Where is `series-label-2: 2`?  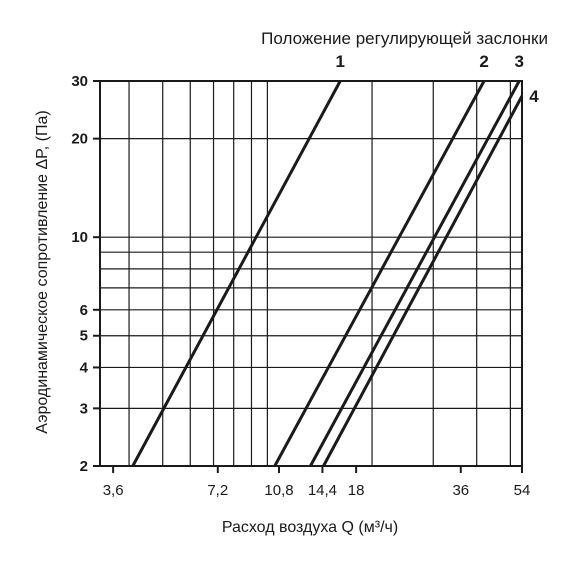 series-label-2: 2 is located at coordinates (483, 61).